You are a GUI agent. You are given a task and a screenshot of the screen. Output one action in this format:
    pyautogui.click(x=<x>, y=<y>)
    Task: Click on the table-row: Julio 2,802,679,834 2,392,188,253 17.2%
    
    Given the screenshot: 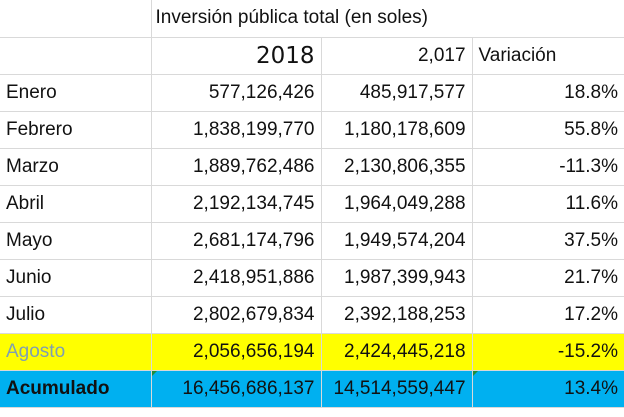 What is the action you would take?
    pyautogui.click(x=312, y=315)
    